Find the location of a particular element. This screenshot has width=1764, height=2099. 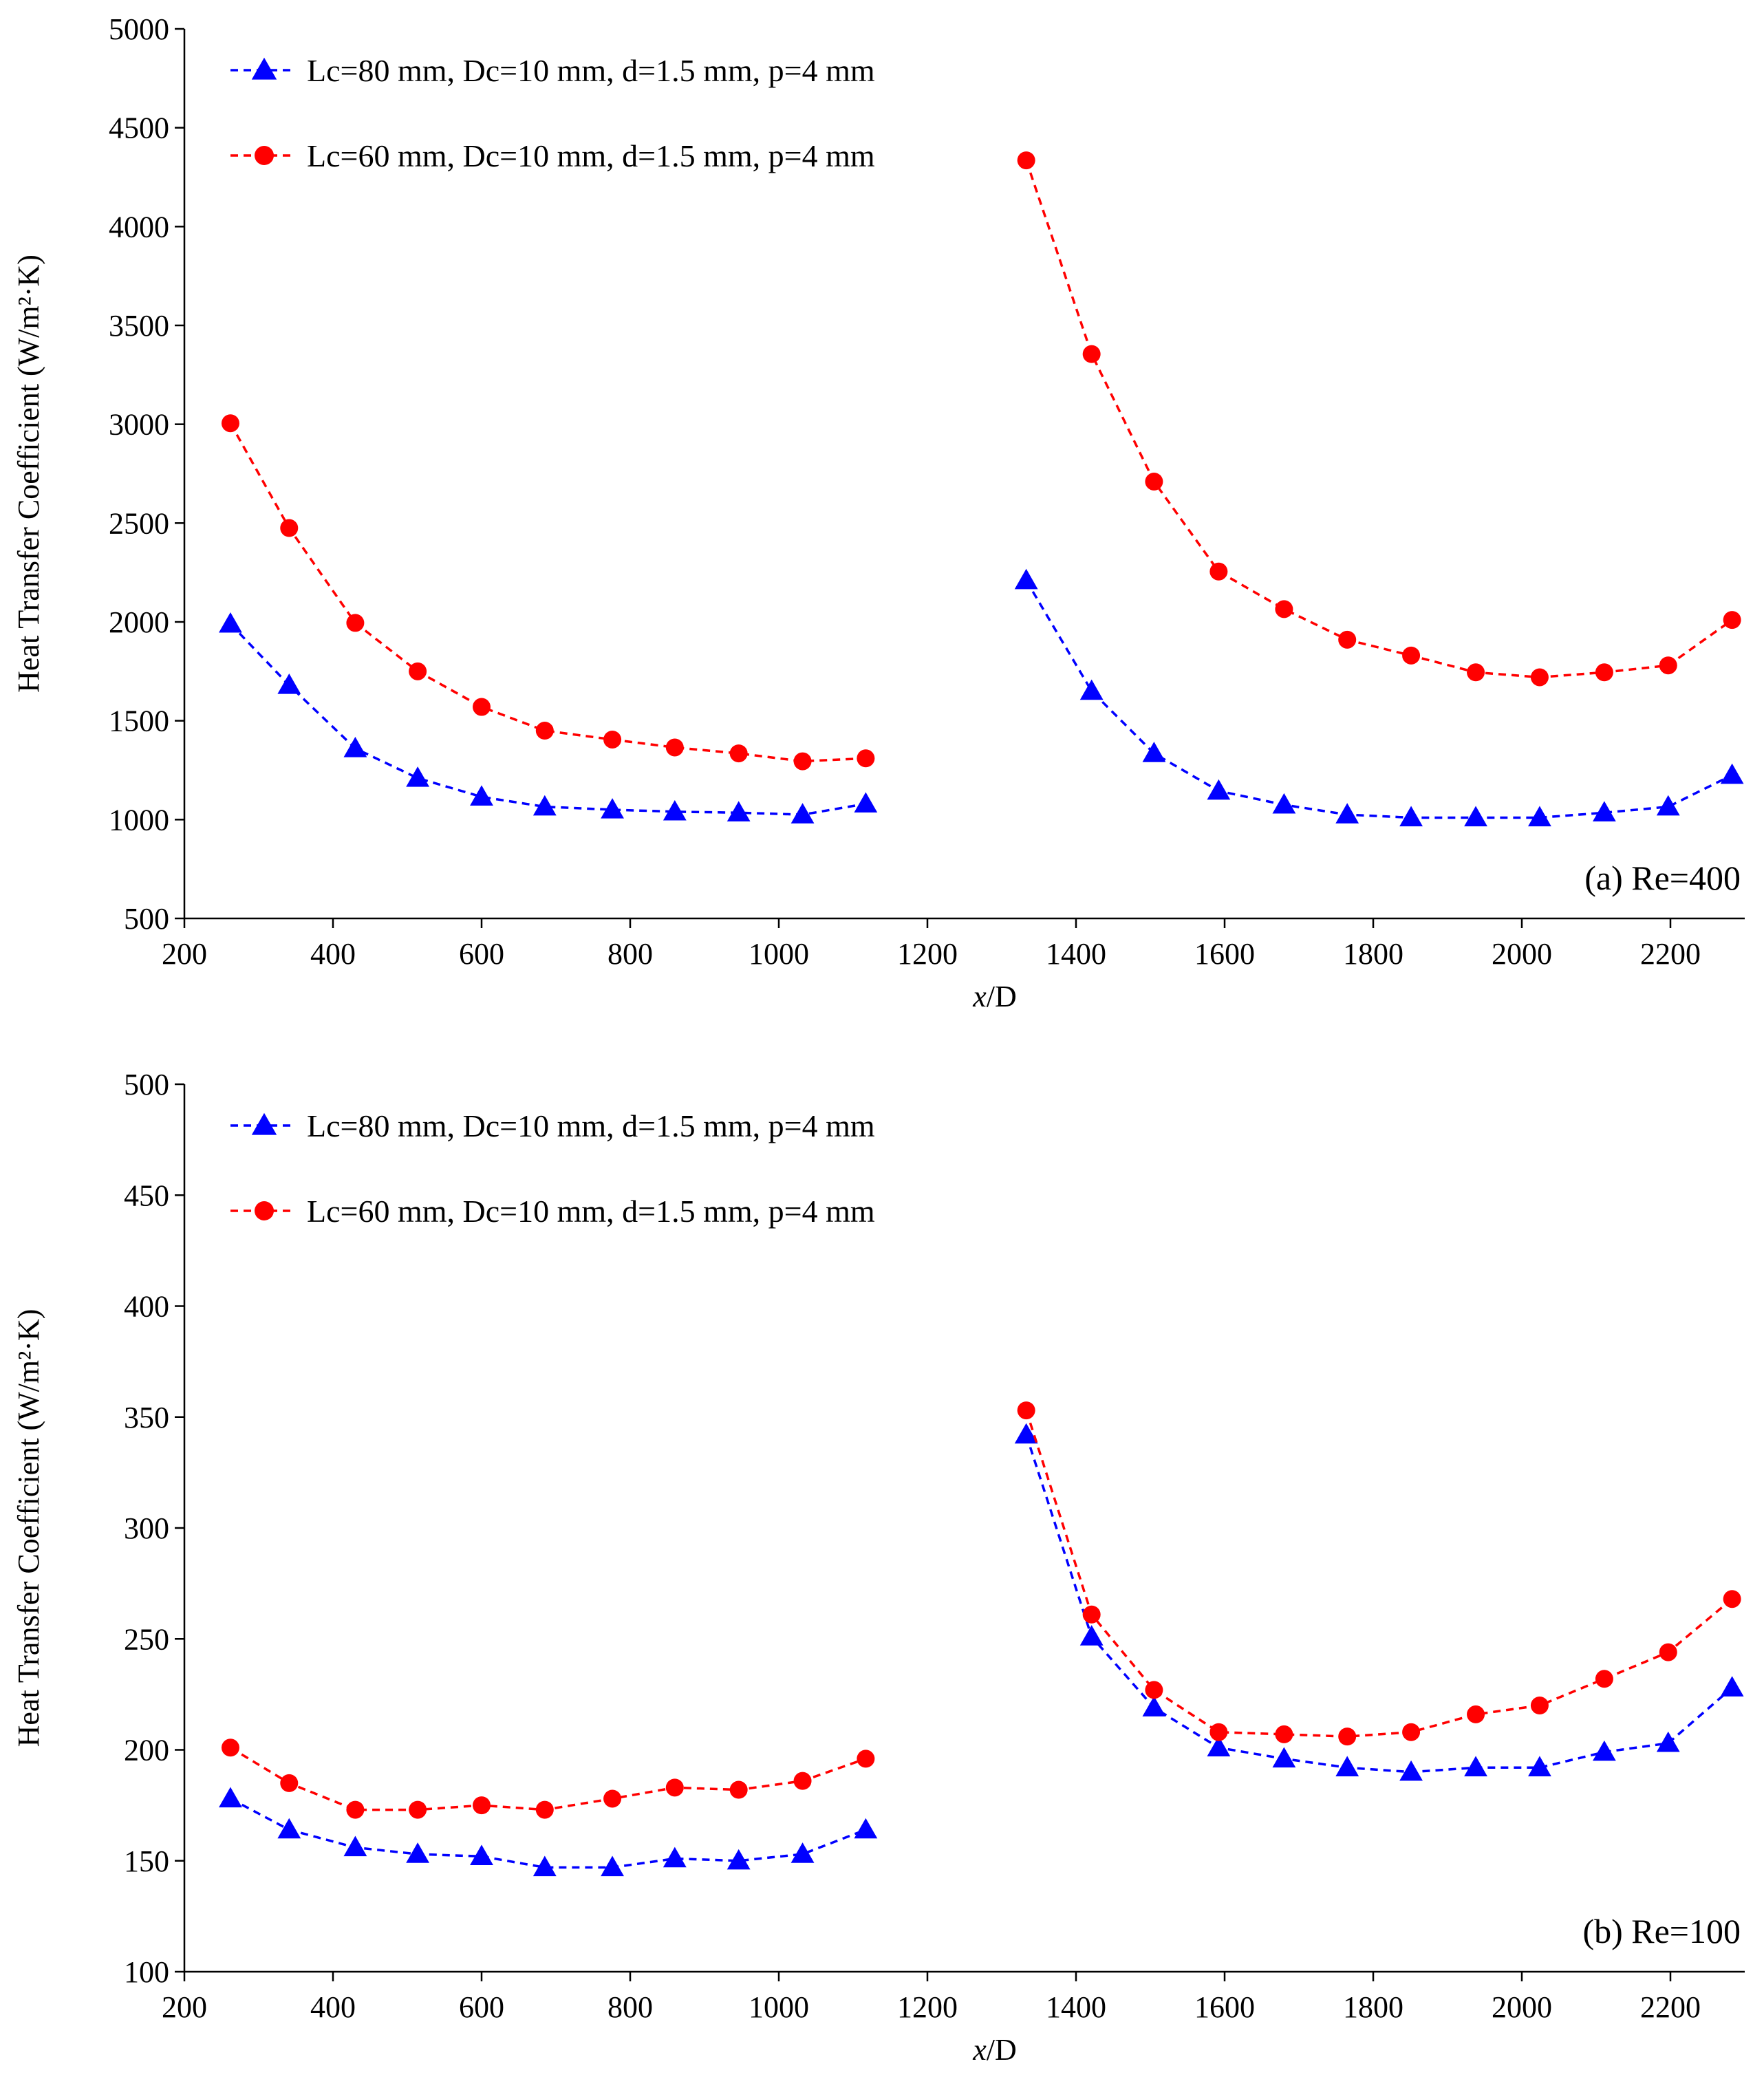

y-tick-label: 500 is located at coordinates (146, 919).